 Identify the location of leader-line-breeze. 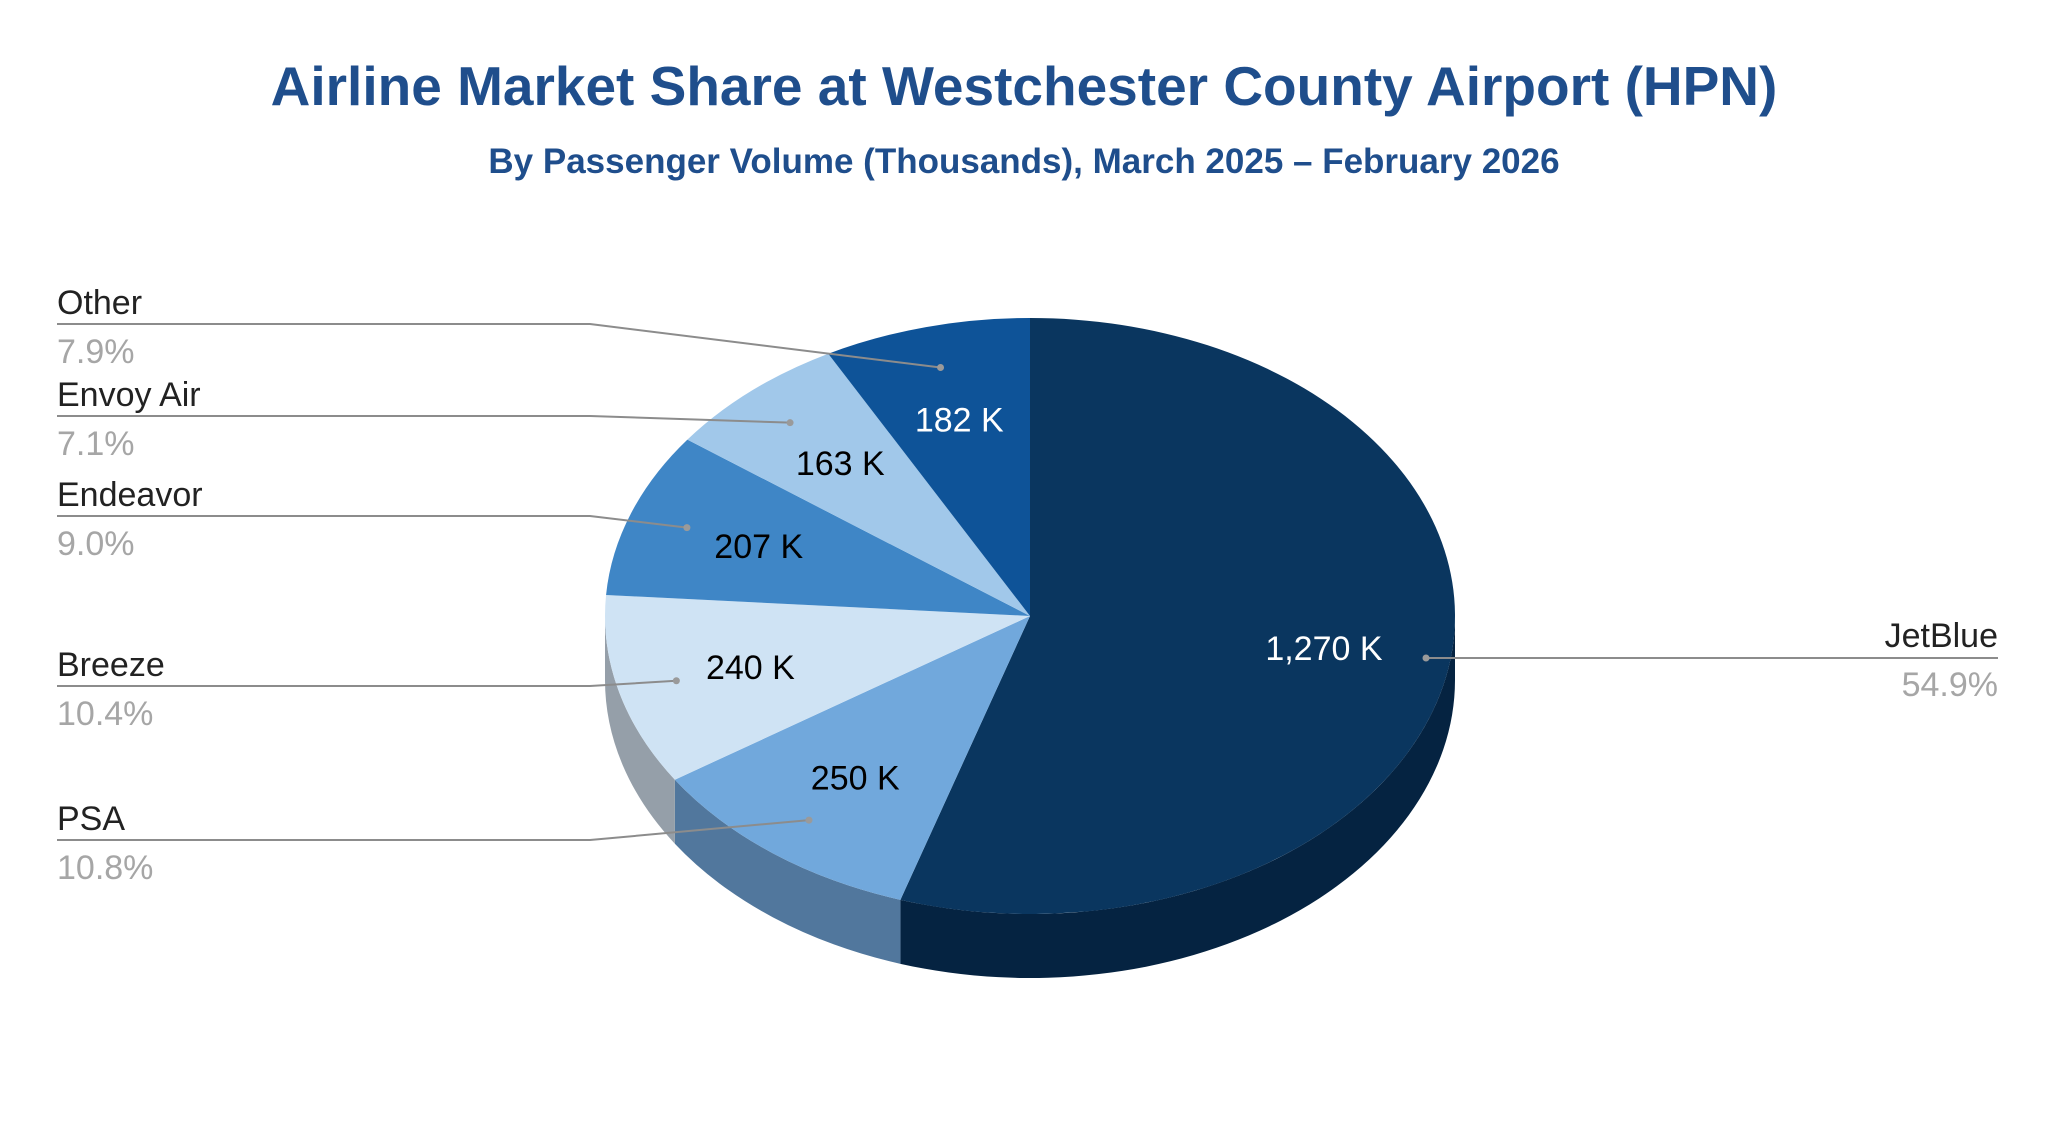
(367, 683).